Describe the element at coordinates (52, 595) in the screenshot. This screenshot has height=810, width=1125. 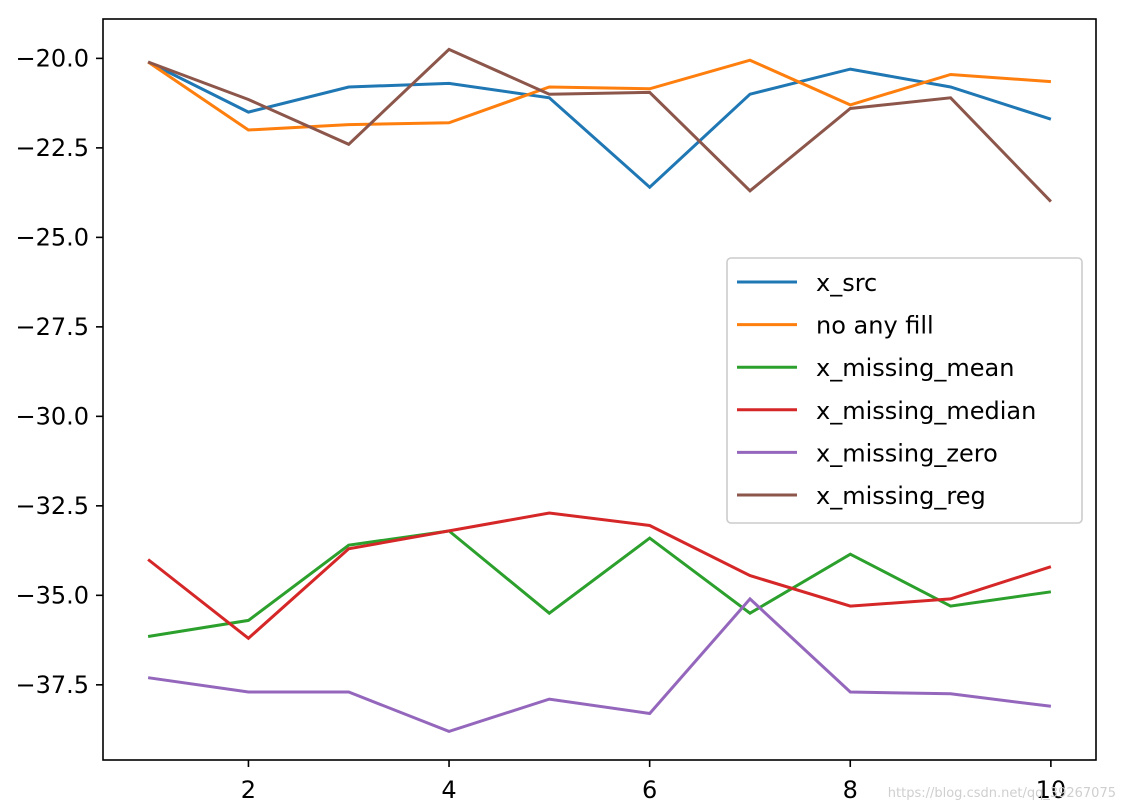
I see `y-tick-label: −35.0` at that location.